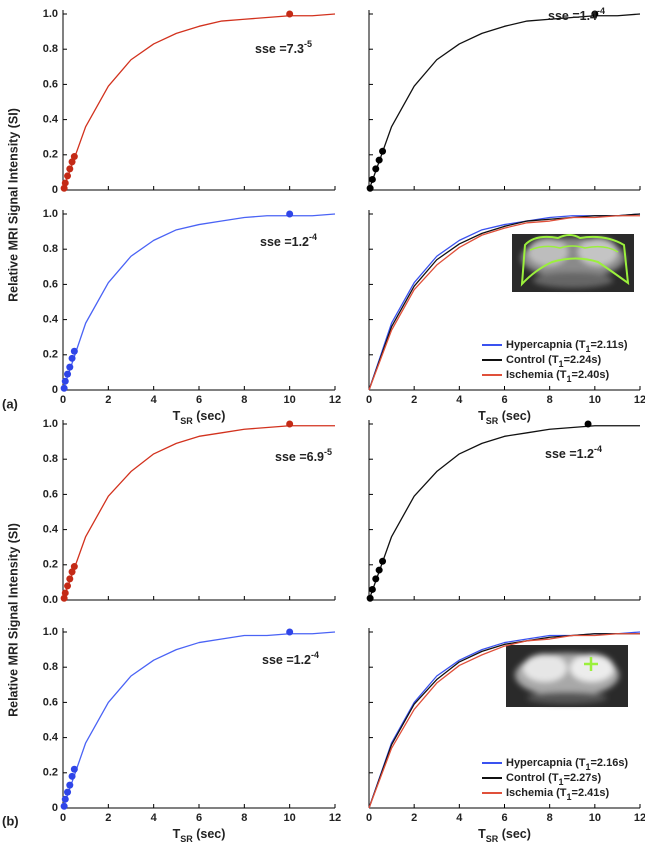 Image resolution: width=645 pixels, height=848 pixels. What do you see at coordinates (567, 676) in the screenshot?
I see `inset-image-b` at bounding box center [567, 676].